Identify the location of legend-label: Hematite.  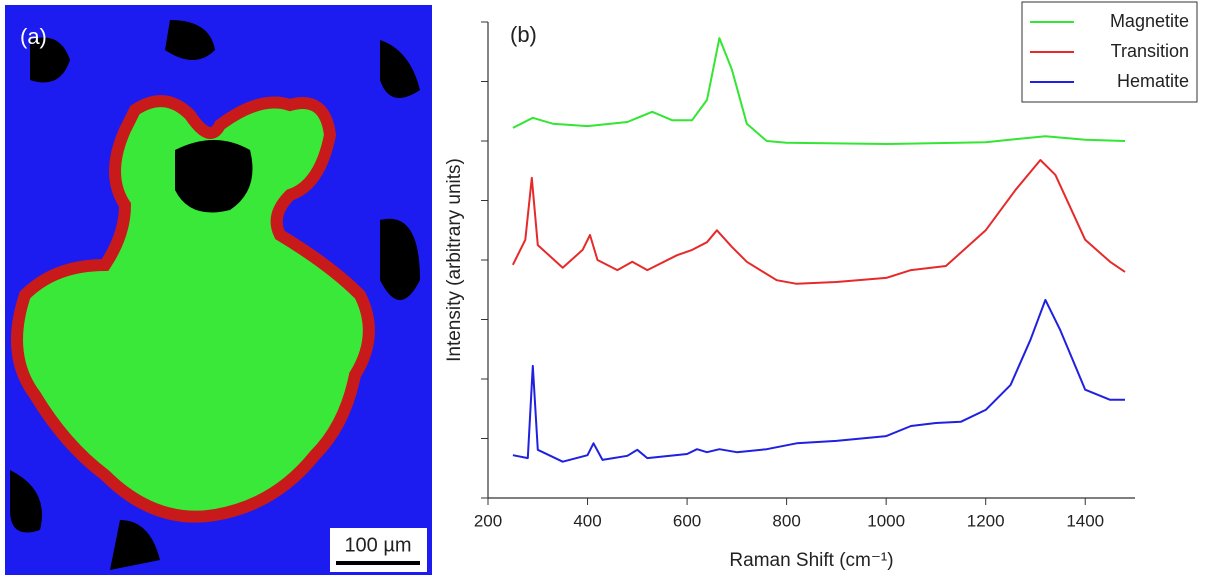
(1153, 81).